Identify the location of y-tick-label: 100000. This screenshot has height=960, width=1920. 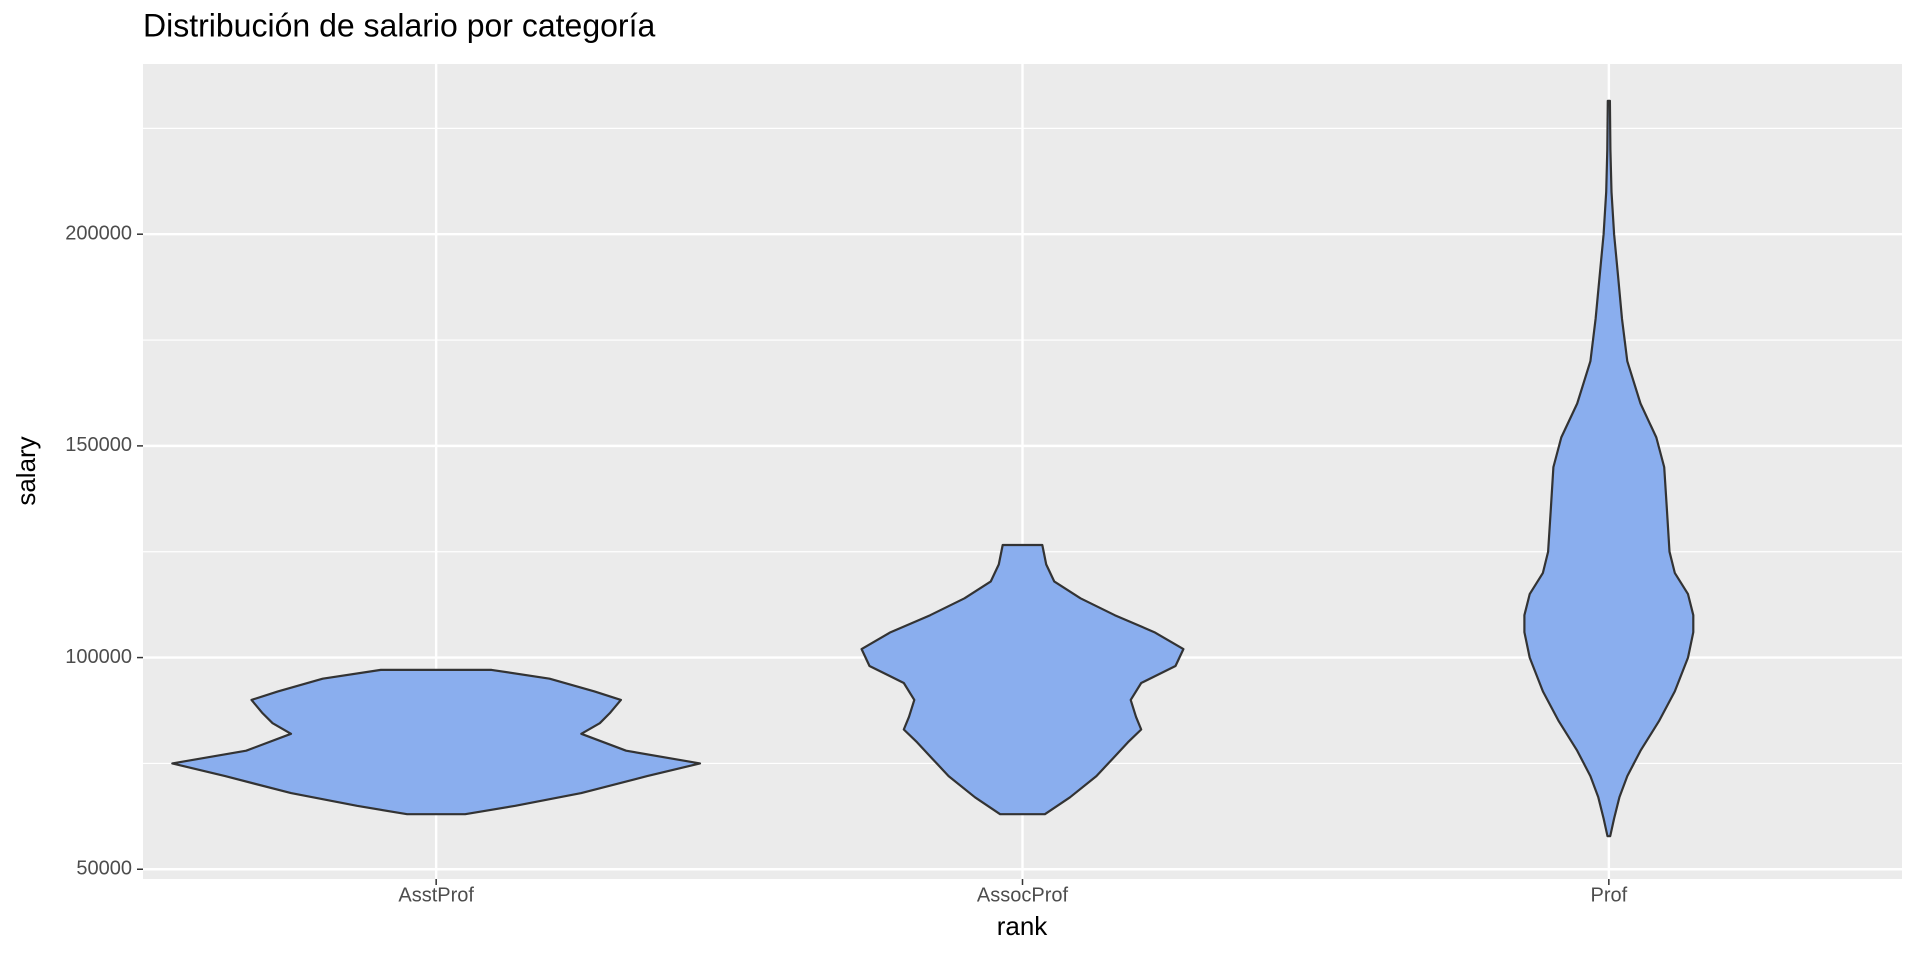
(98, 657).